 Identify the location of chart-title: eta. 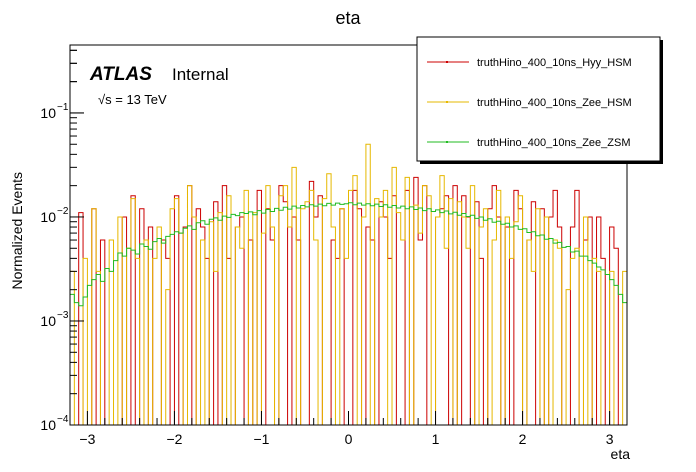
(348, 18).